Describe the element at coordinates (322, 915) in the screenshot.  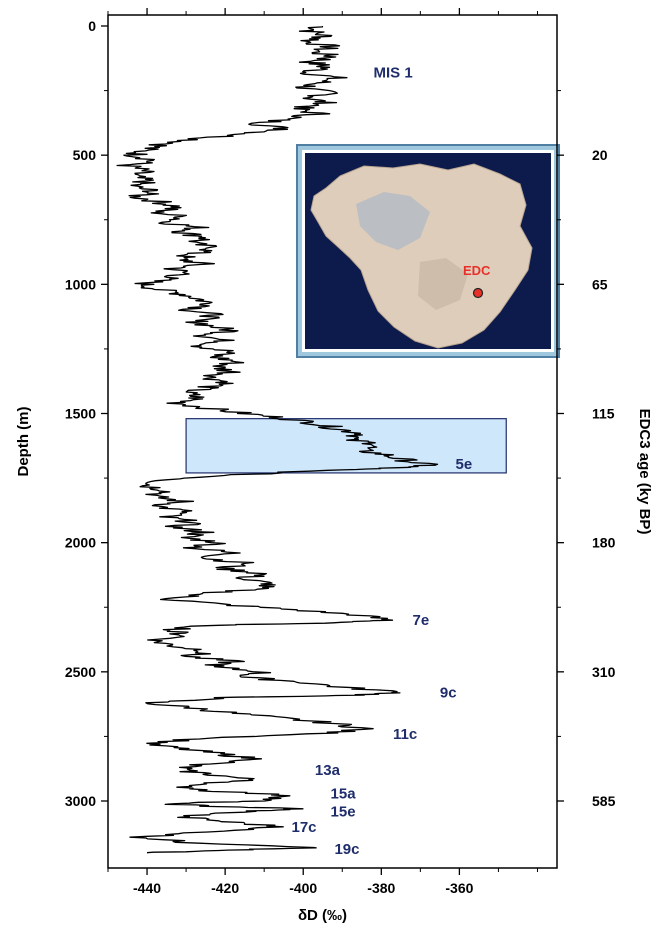
I see `x-axis-title: δD (‰)` at that location.